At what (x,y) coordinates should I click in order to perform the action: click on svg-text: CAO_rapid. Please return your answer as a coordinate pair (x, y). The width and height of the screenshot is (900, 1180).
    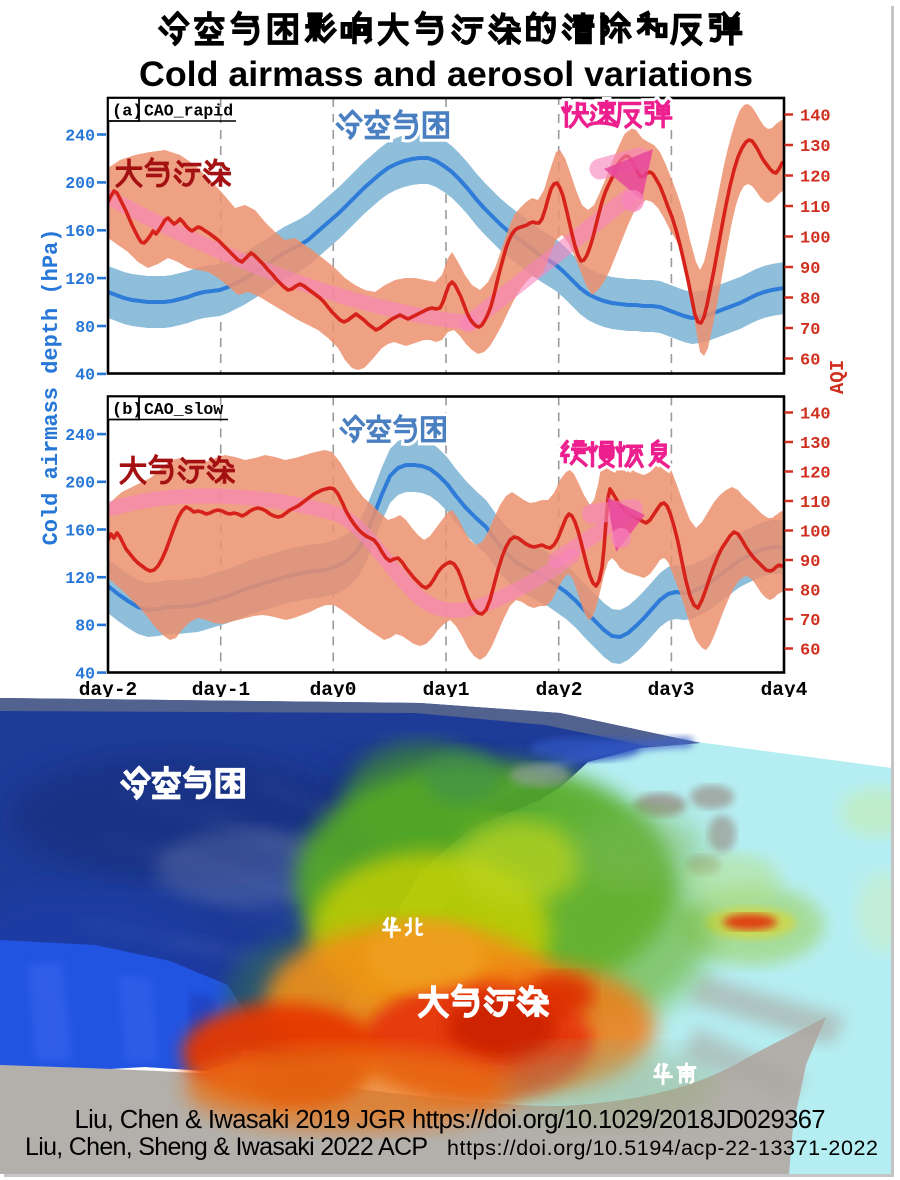
    Looking at the image, I should click on (188, 111).